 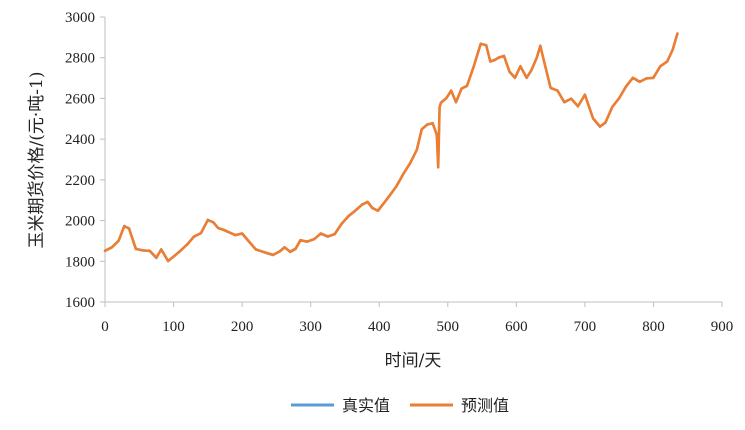 What do you see at coordinates (400, 405) in the screenshot?
I see `legend: 真实值 预测值` at bounding box center [400, 405].